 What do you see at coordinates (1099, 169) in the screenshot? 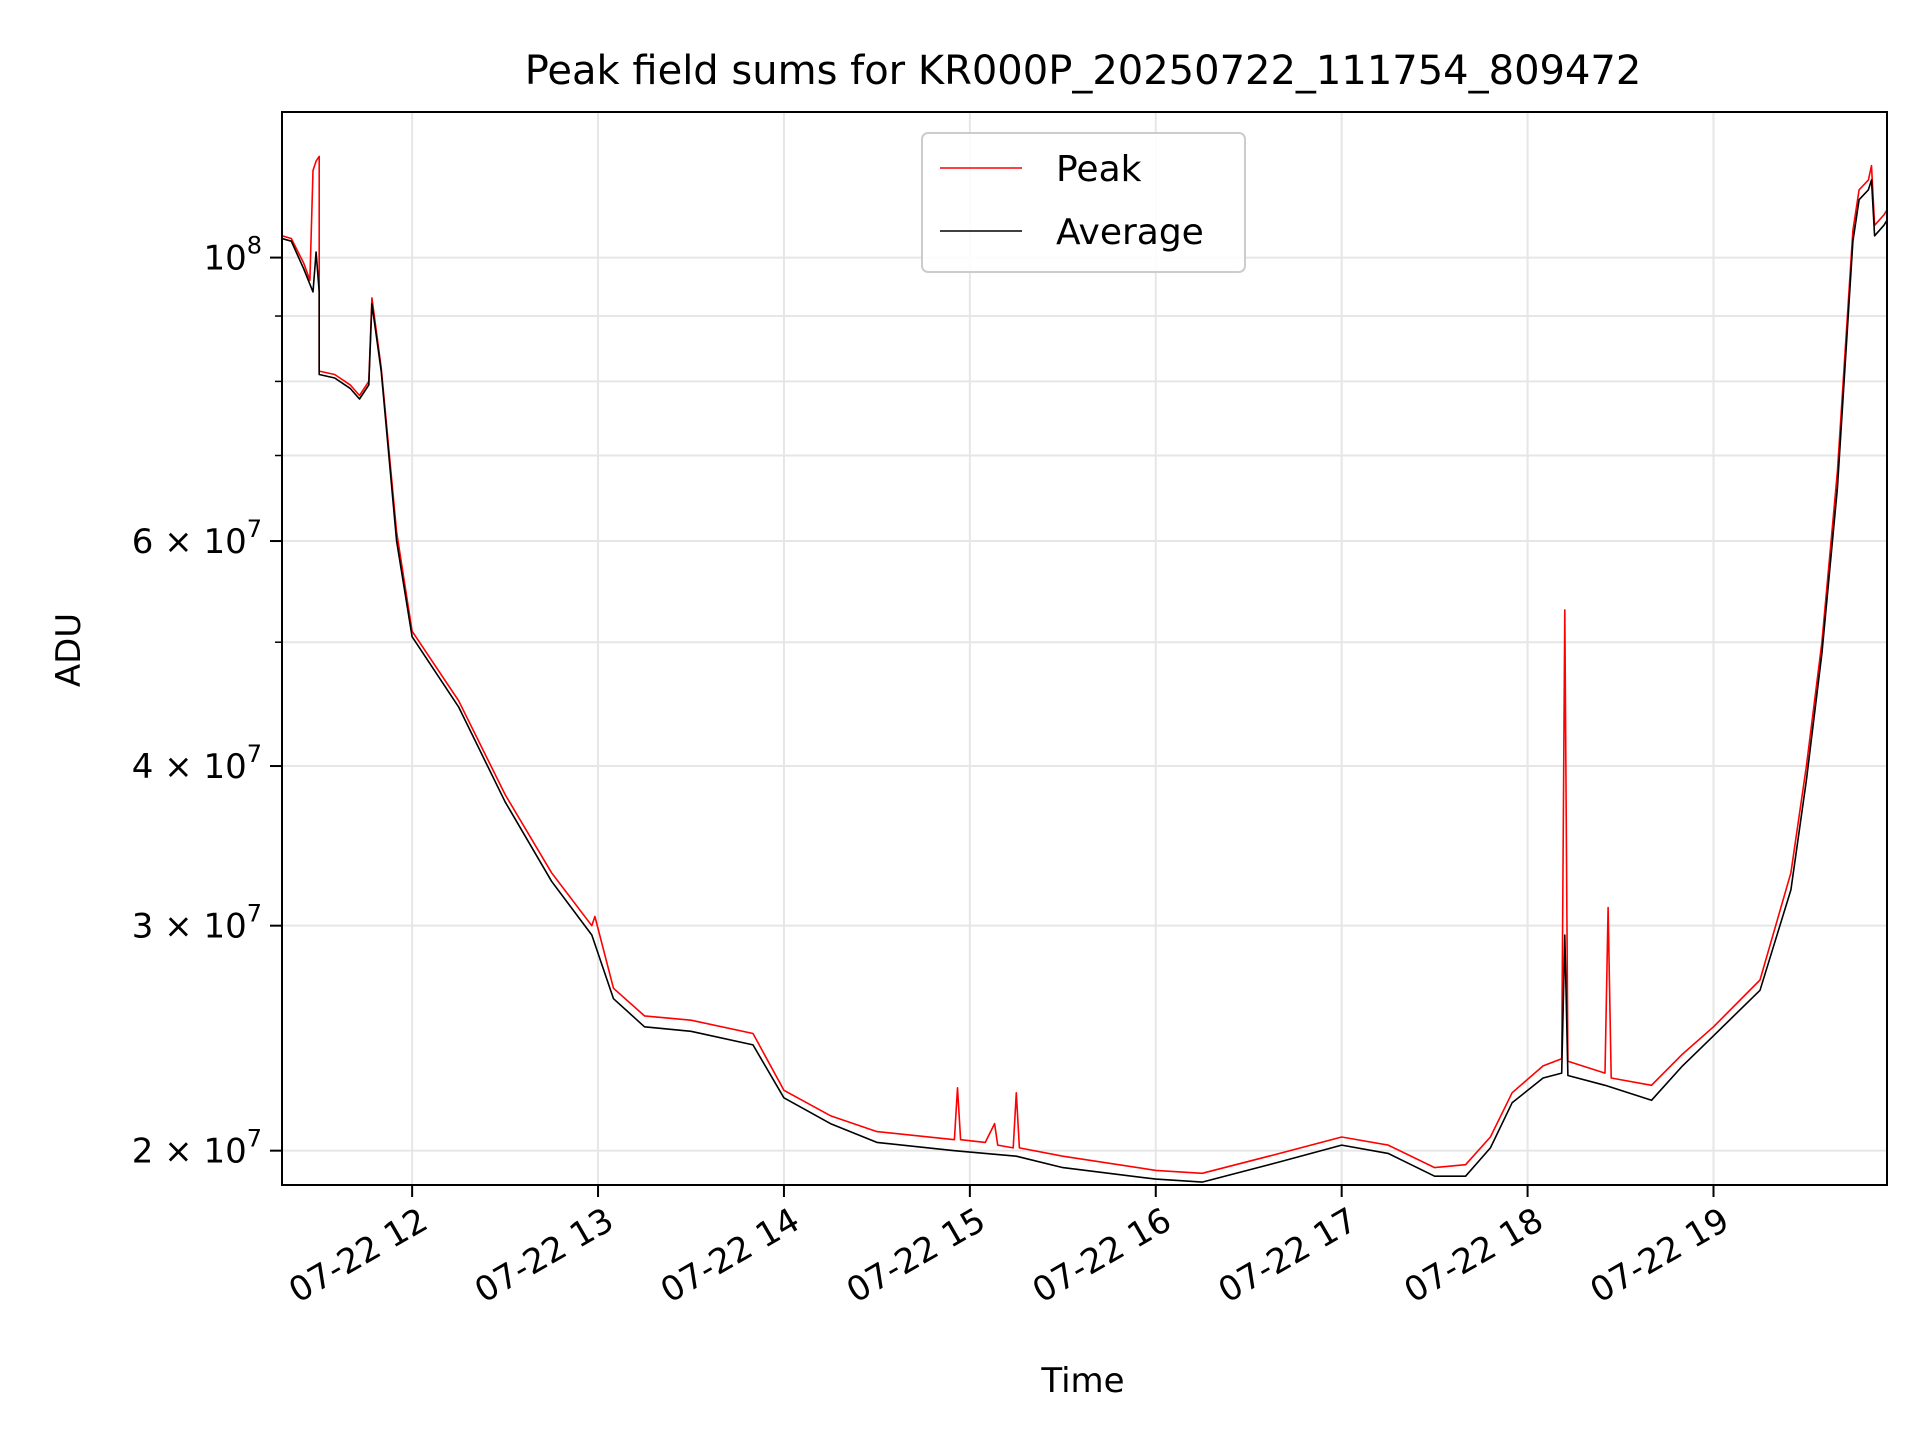
I see `legend-label-peak: Peak` at bounding box center [1099, 169].